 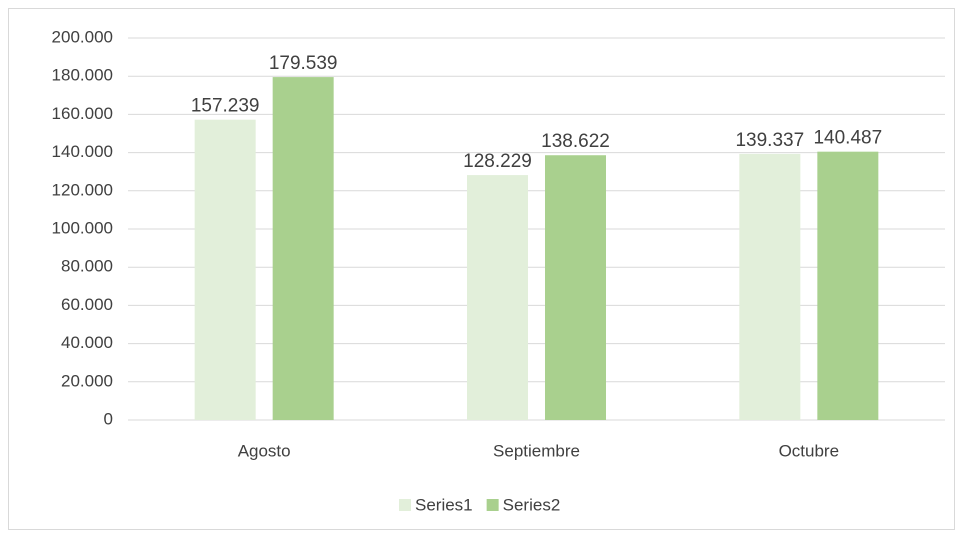 I want to click on legend-label: Series2, so click(x=532, y=504).